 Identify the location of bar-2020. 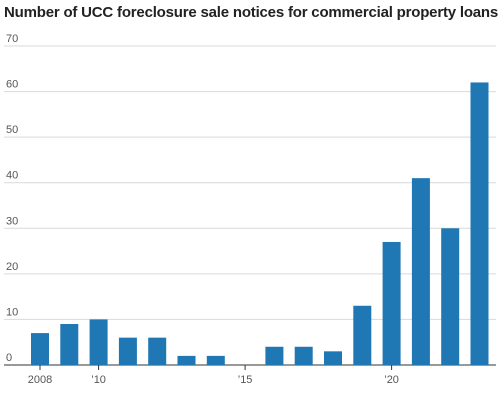
(391, 303).